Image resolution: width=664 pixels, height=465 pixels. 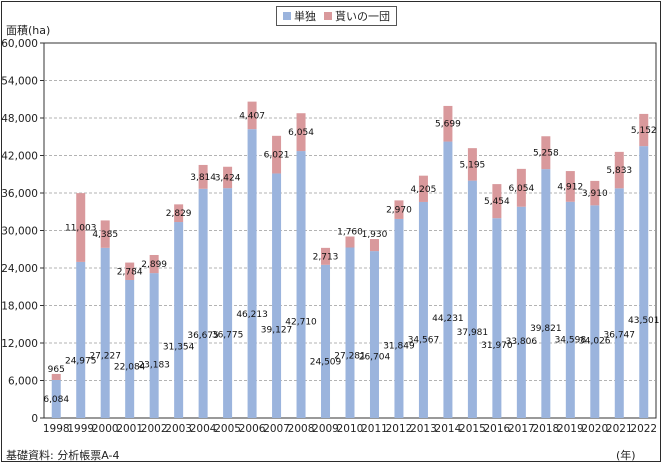 I want to click on x-tick-label: 2012, so click(x=399, y=429).